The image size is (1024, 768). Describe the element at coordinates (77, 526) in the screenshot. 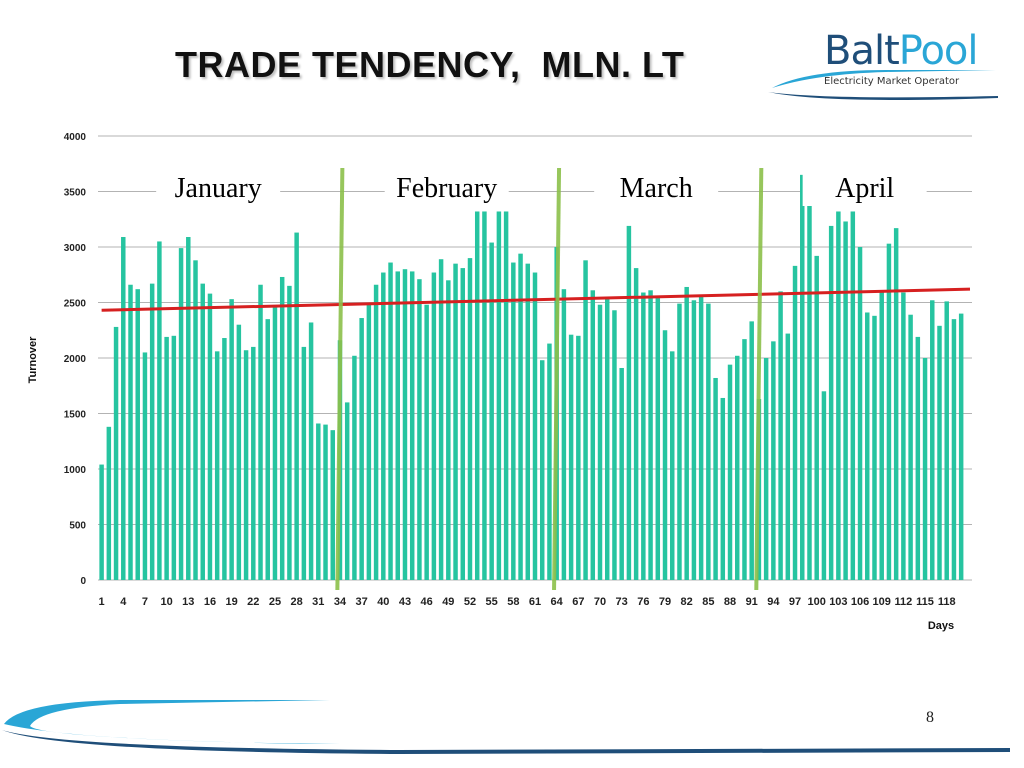

I see `y-tick-label: 500` at that location.